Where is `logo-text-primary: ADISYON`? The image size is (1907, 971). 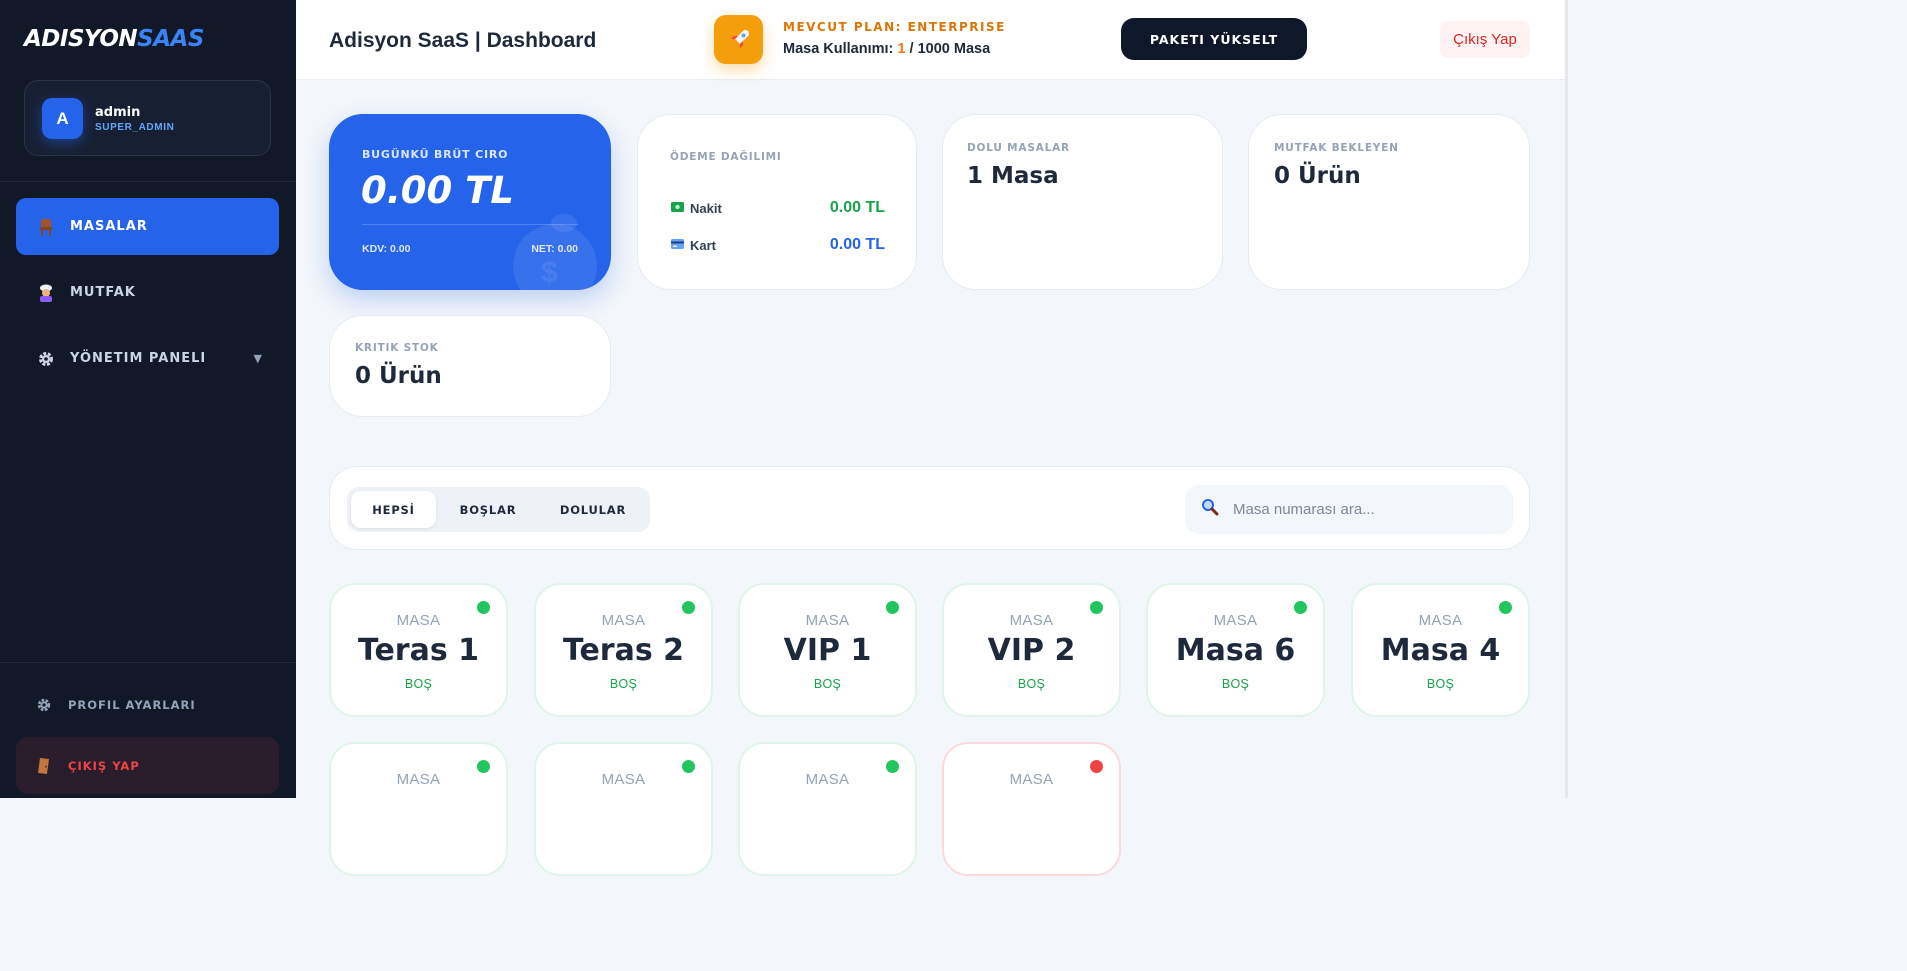 logo-text-primary: ADISYON is located at coordinates (81, 39).